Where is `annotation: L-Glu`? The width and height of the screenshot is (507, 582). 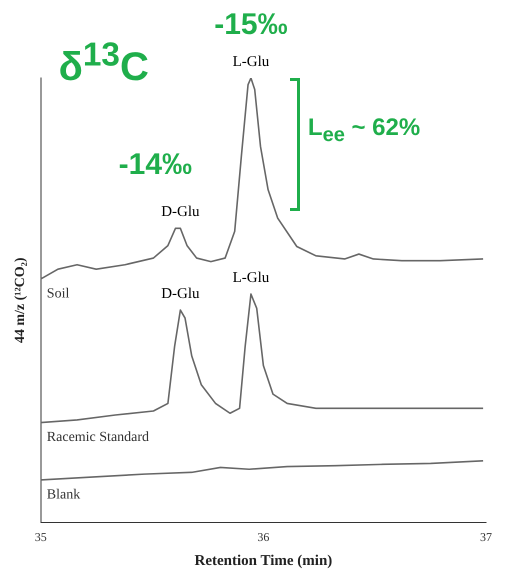 annotation: L-Glu is located at coordinates (251, 278).